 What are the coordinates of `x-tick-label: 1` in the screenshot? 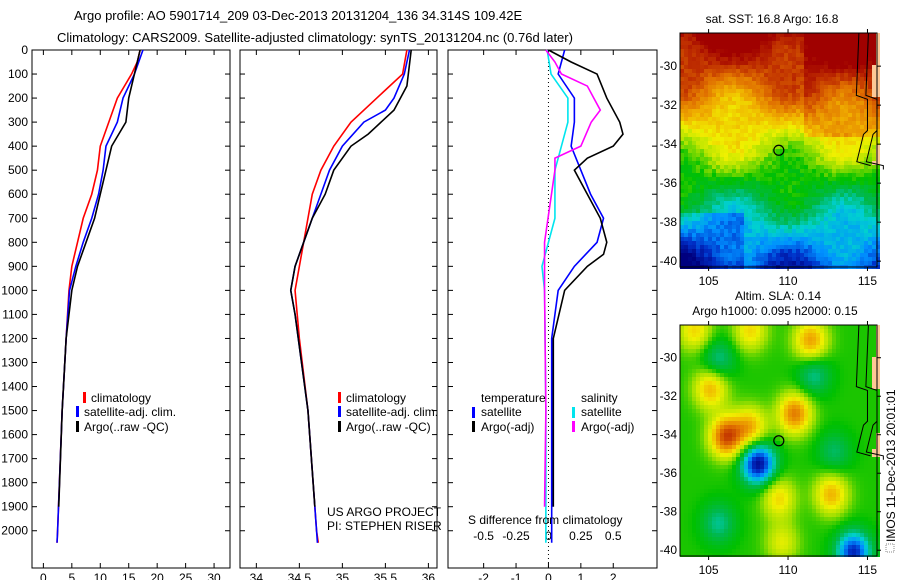 It's located at (581, 575).